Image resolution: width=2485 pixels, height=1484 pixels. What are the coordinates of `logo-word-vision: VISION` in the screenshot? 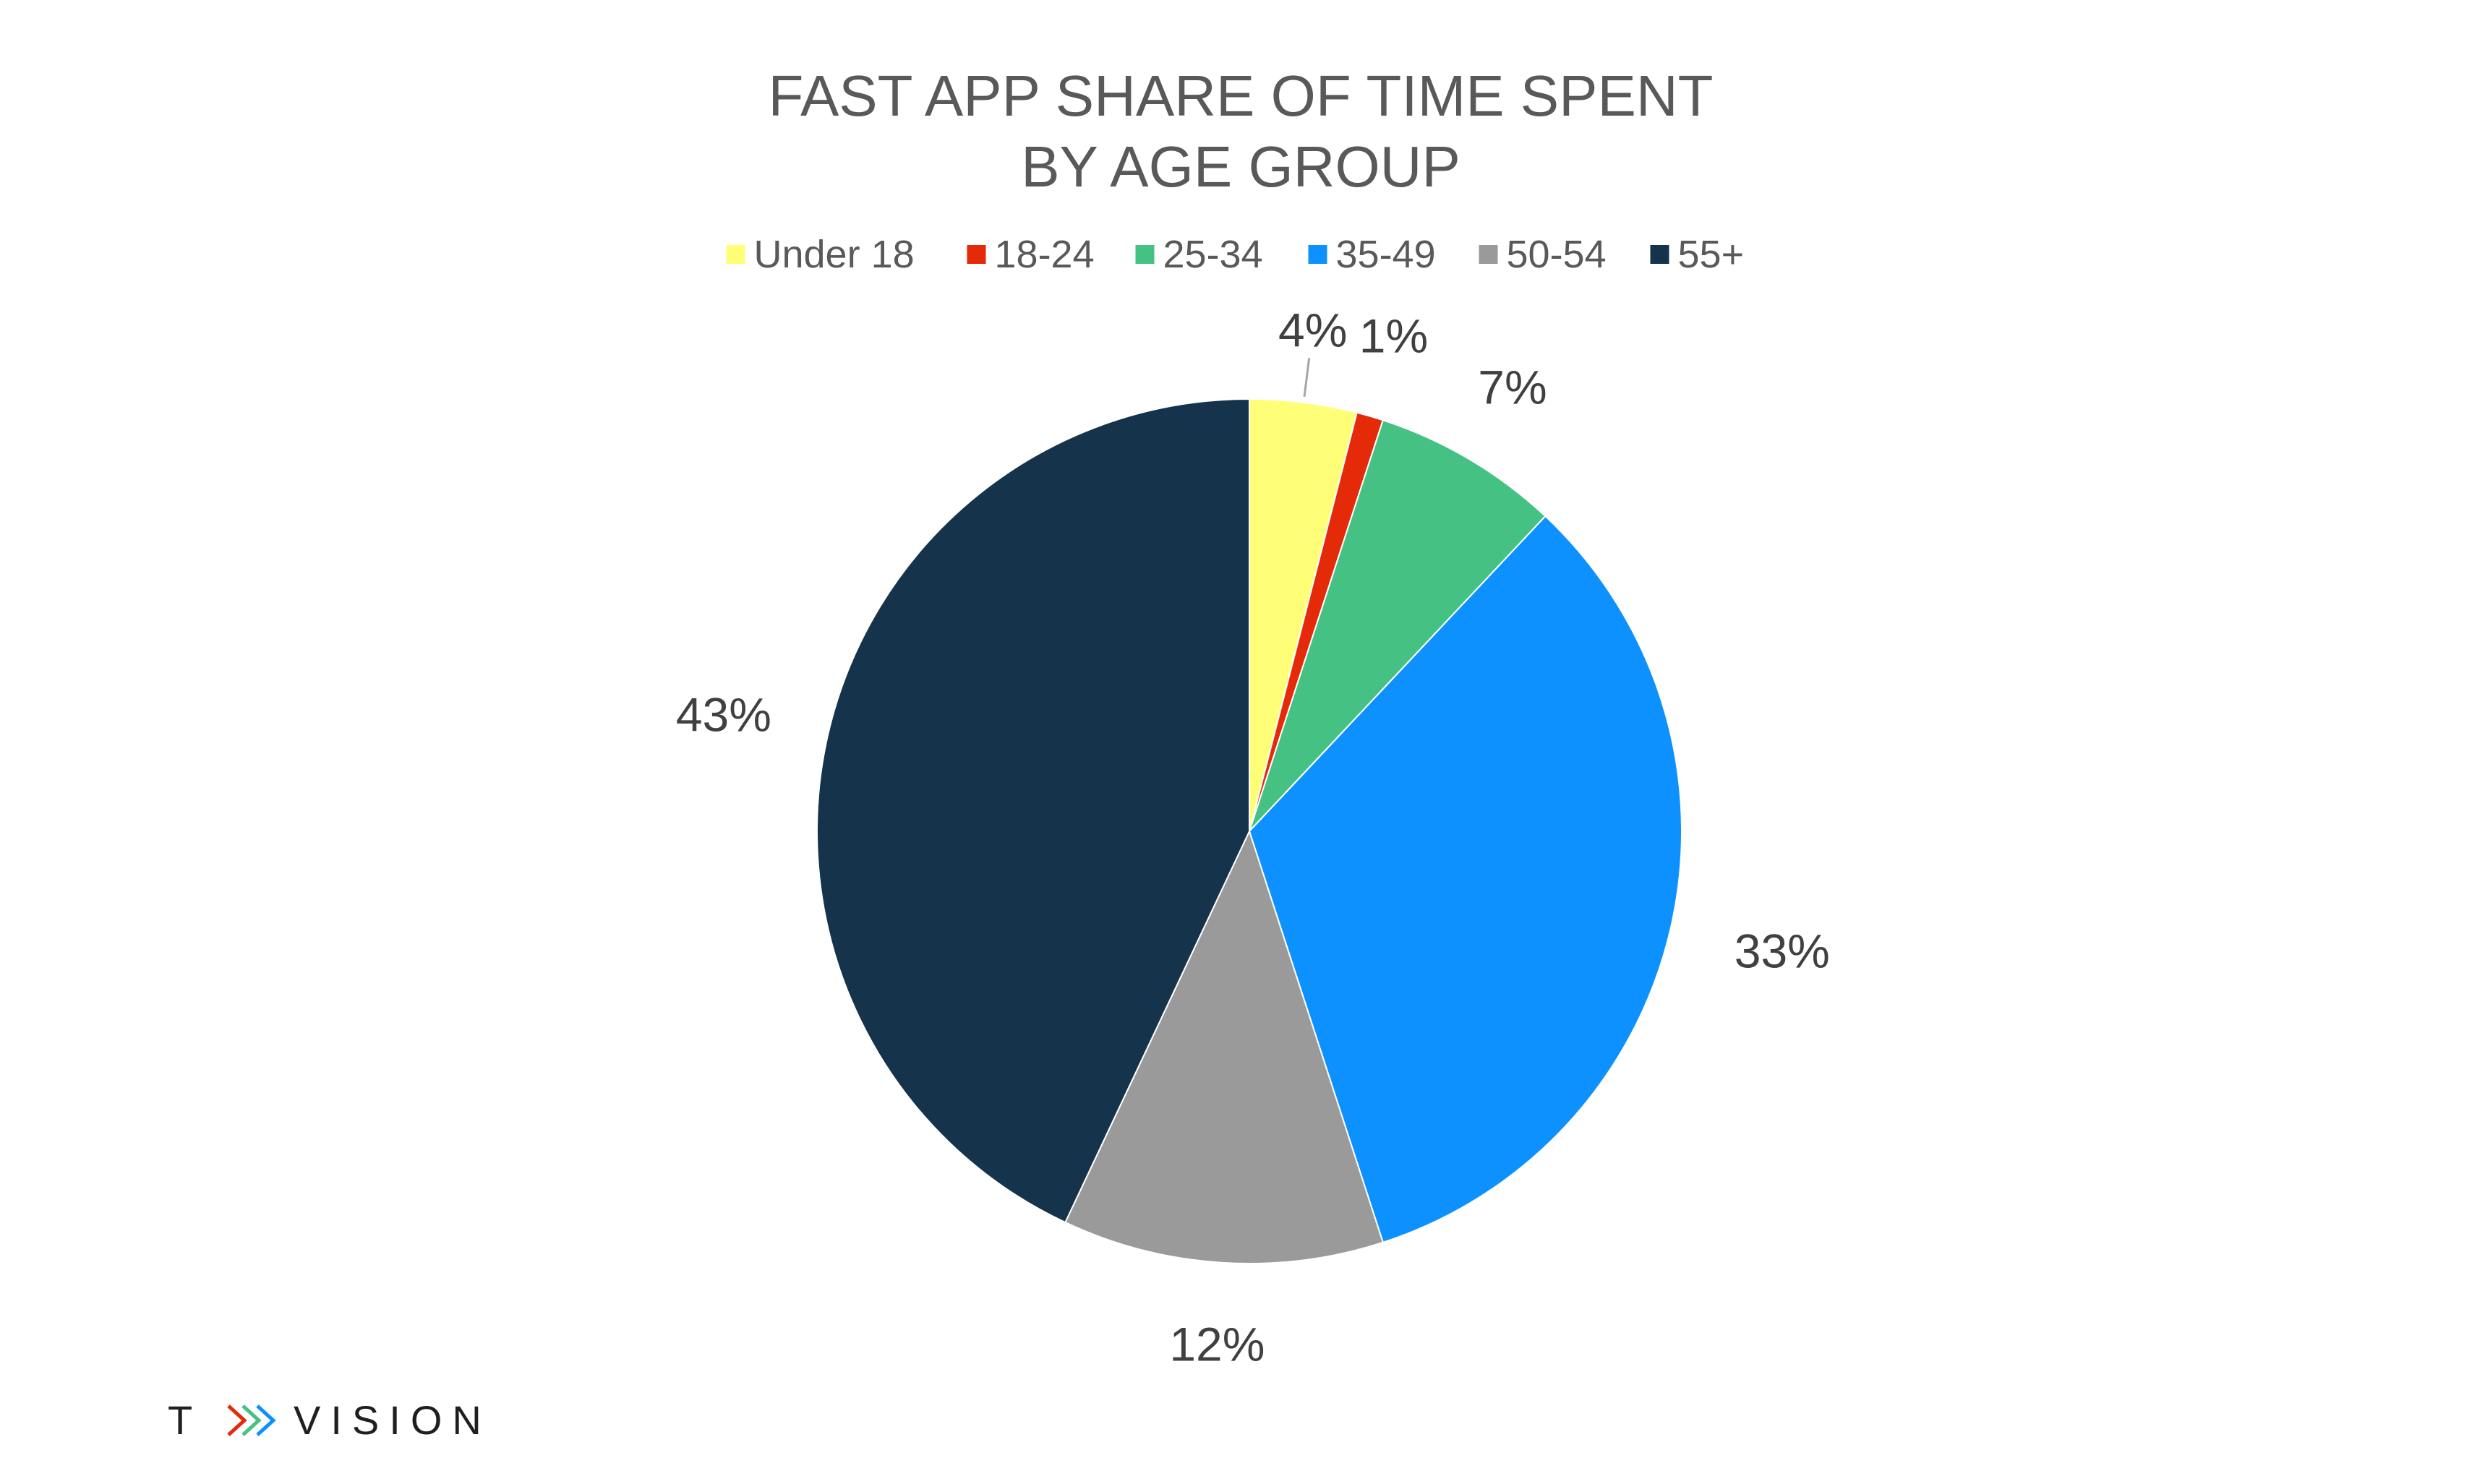 It's located at (393, 1420).